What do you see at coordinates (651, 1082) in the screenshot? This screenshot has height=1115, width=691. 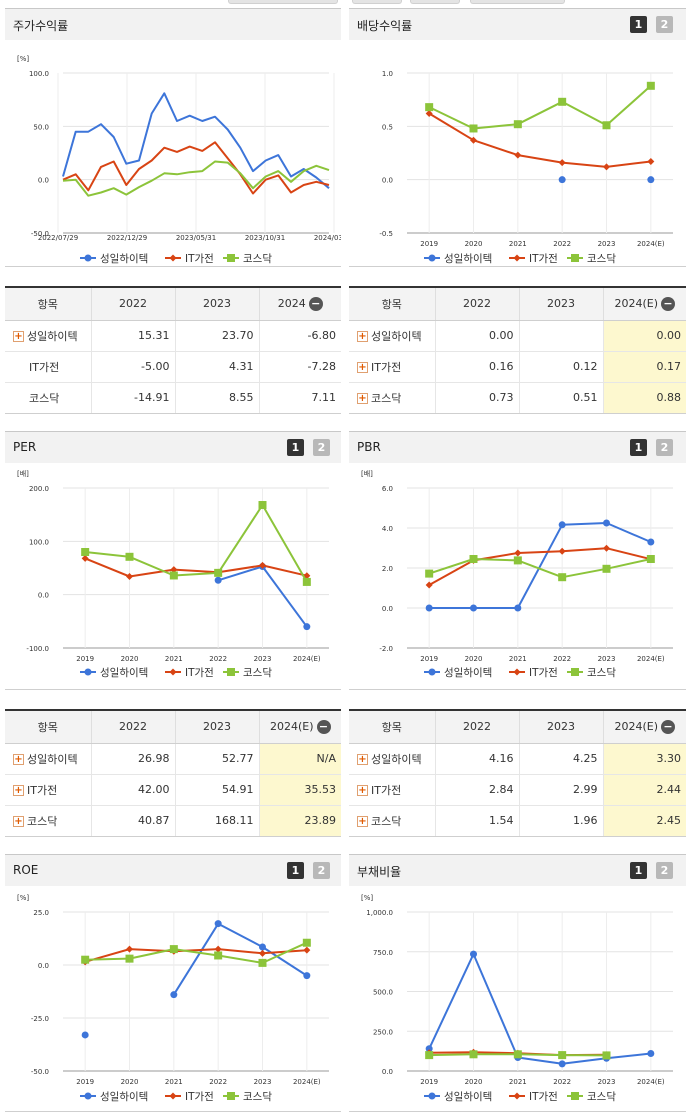 I see `x-tick-label: 2024(E)` at bounding box center [651, 1082].